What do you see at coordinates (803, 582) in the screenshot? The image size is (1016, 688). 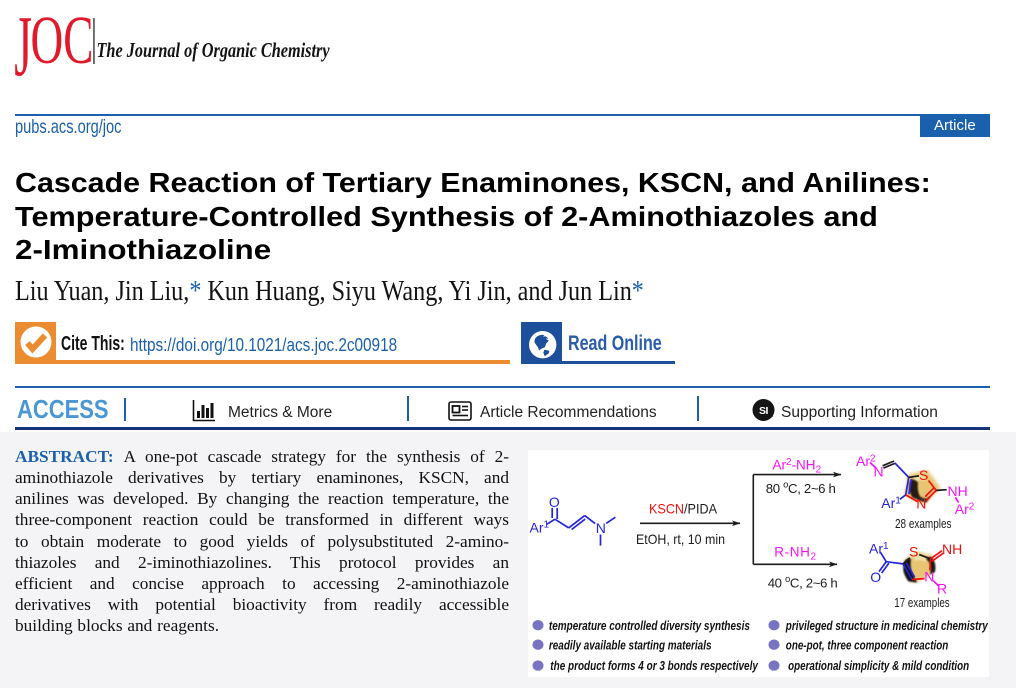 I see `svg-text: 40 oC, 2~6 h` at bounding box center [803, 582].